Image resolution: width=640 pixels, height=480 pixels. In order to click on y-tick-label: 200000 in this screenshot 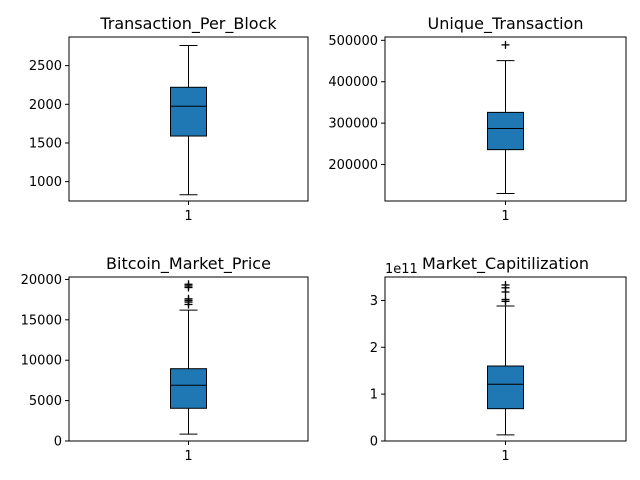, I will do `click(353, 165)`.